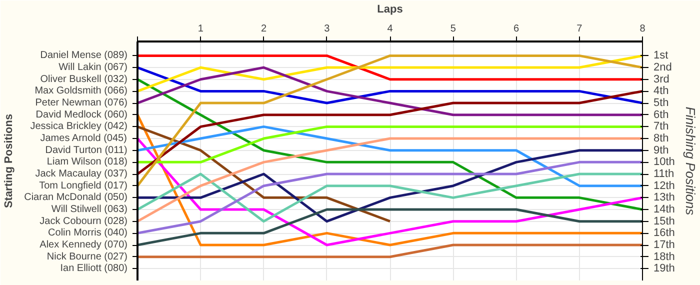  I want to click on y-tick-label: 12th, so click(664, 186).